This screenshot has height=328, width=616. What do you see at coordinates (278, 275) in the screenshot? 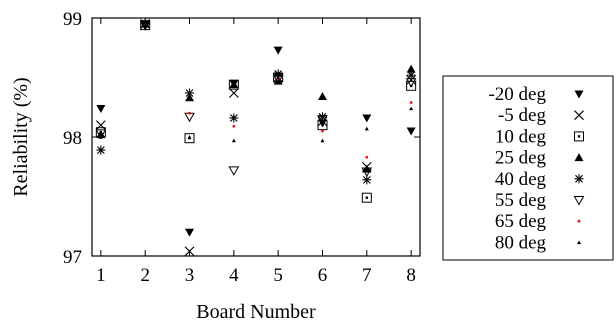
I see `x-tick-label: 5` at bounding box center [278, 275].